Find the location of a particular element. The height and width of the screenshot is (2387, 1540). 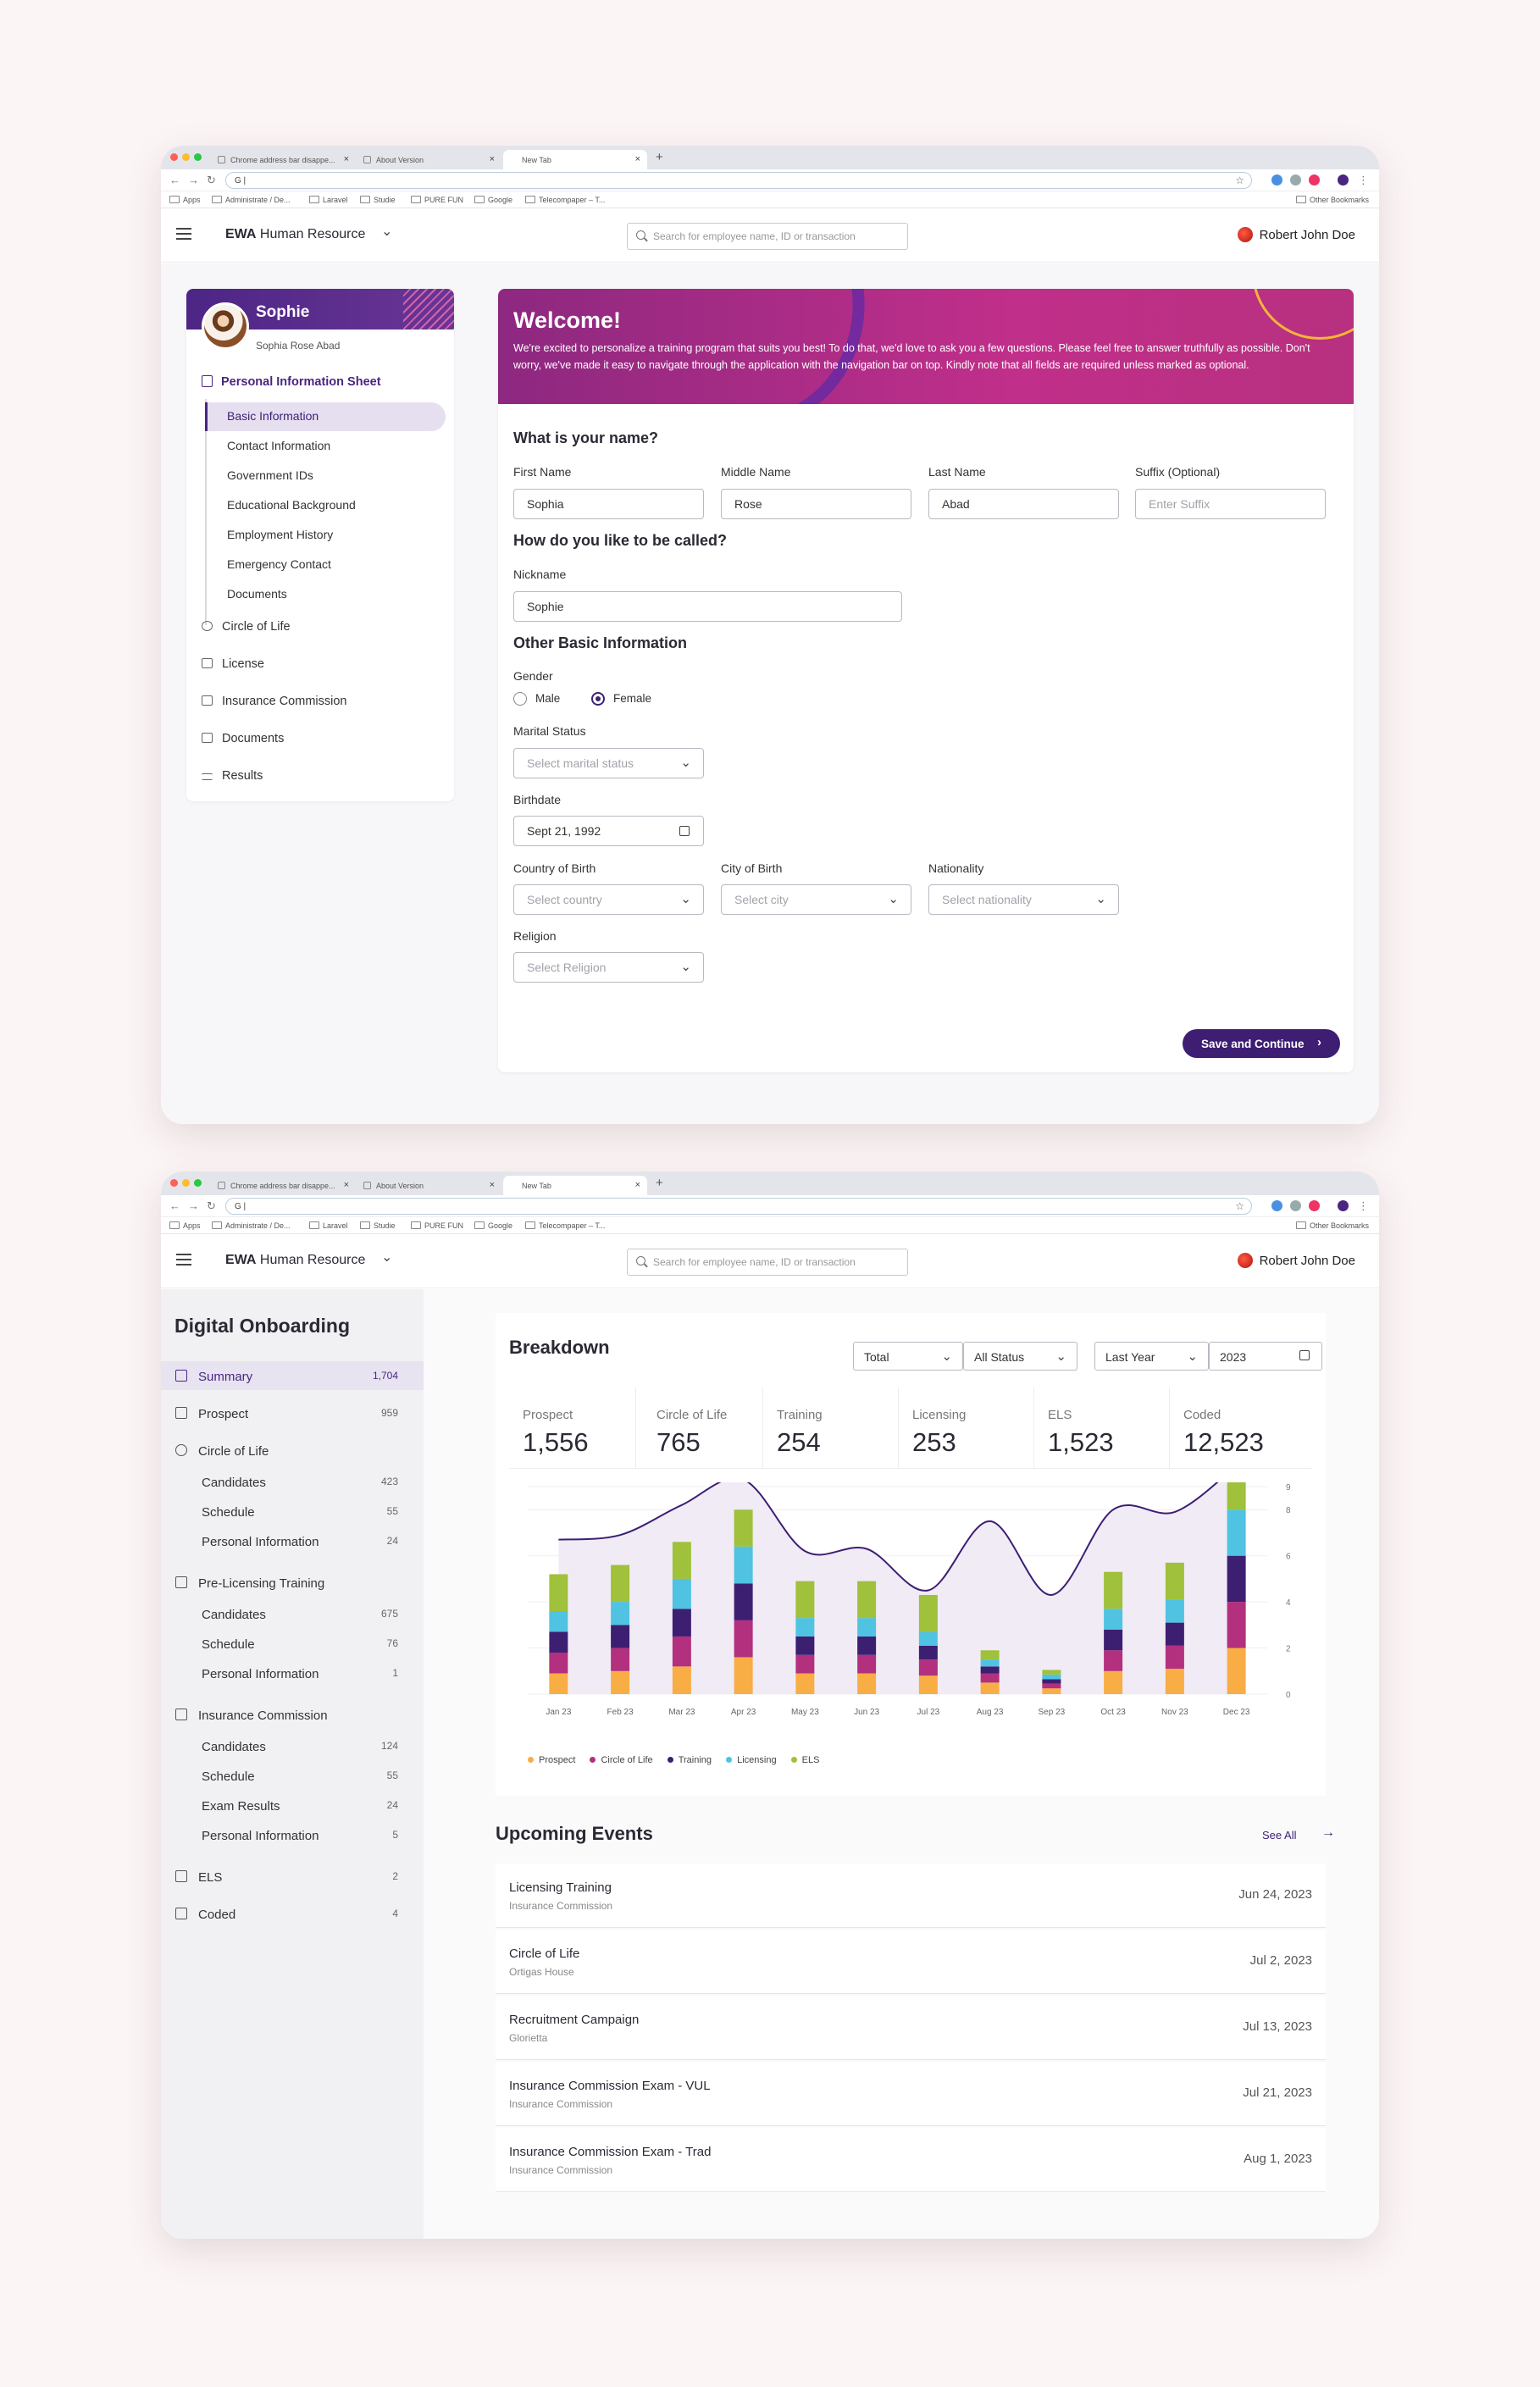

religion-select: Select Religion ⌄ is located at coordinates (608, 967).